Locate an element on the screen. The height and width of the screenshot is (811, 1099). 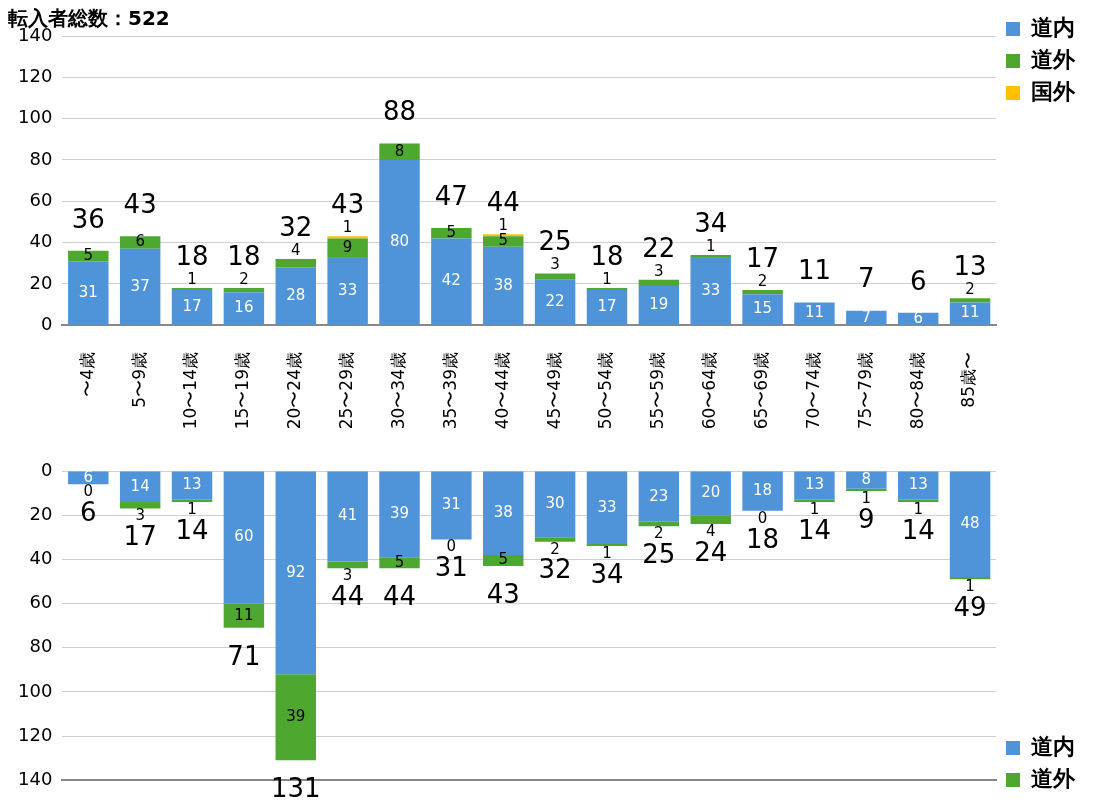
data-label: 42 is located at coordinates (451, 280).